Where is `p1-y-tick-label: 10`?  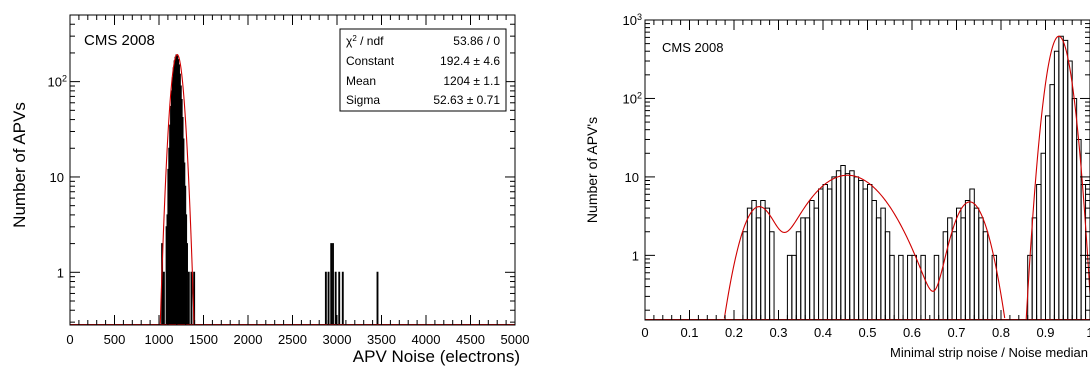
p1-y-tick-label: 10 is located at coordinates (57, 177).